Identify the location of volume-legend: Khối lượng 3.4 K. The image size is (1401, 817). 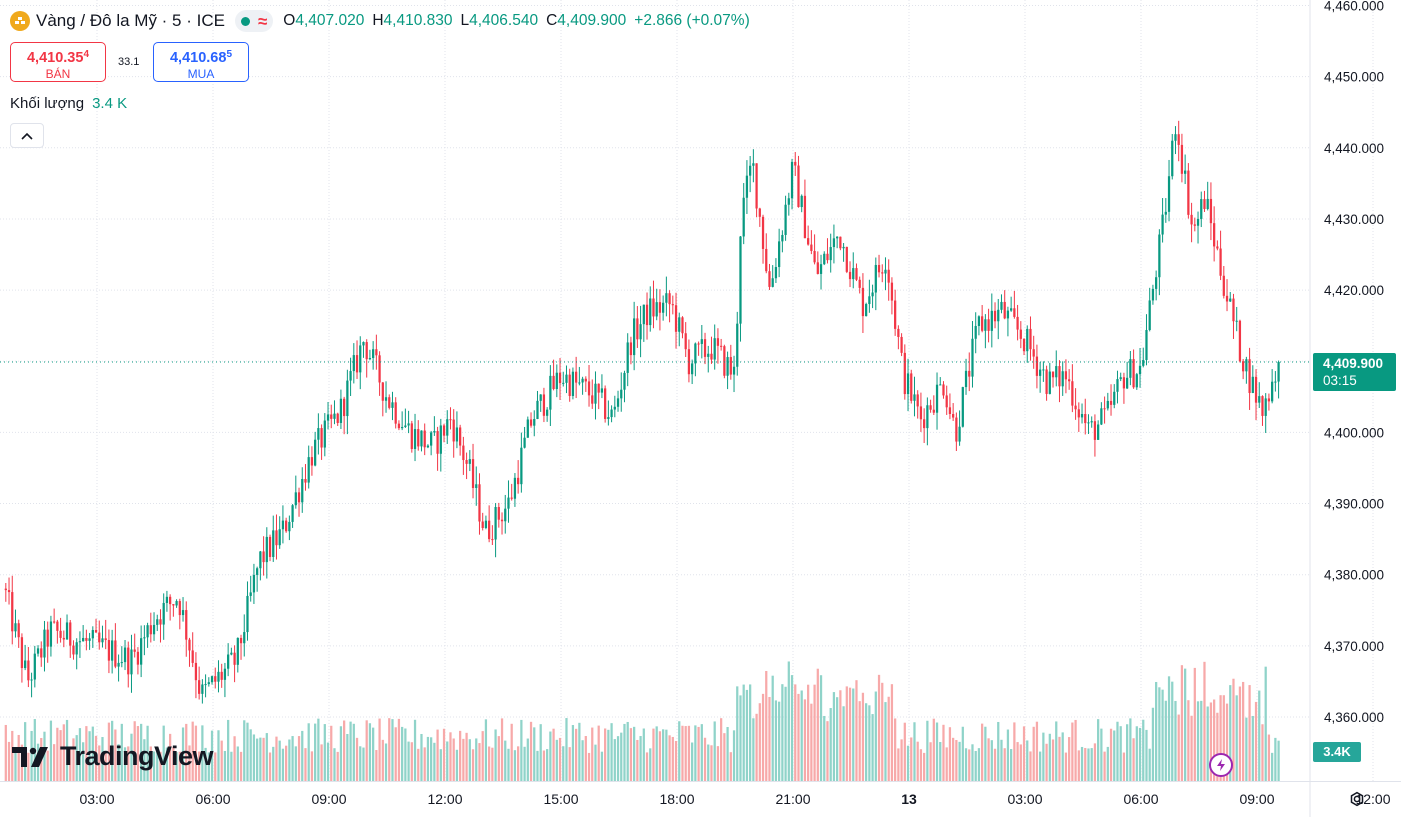
(68, 103).